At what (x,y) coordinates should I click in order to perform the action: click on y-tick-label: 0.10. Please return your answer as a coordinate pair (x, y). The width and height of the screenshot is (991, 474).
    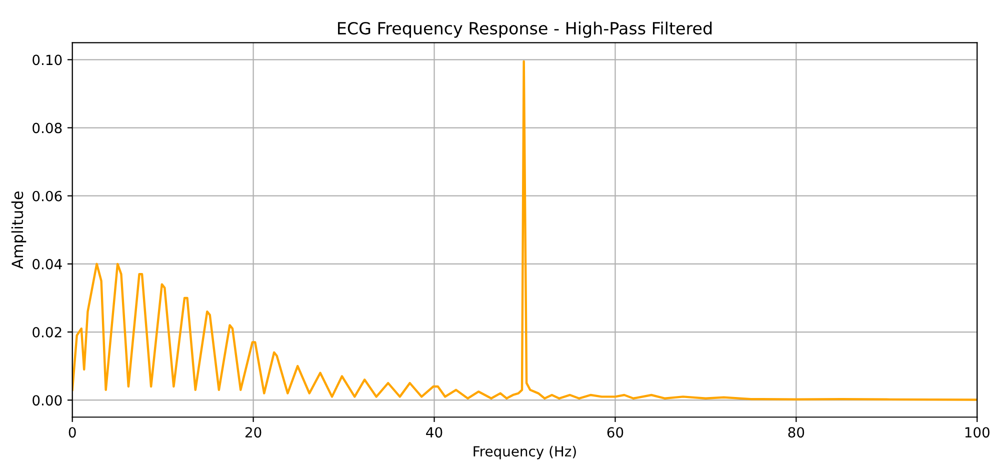
    Looking at the image, I should click on (47, 60).